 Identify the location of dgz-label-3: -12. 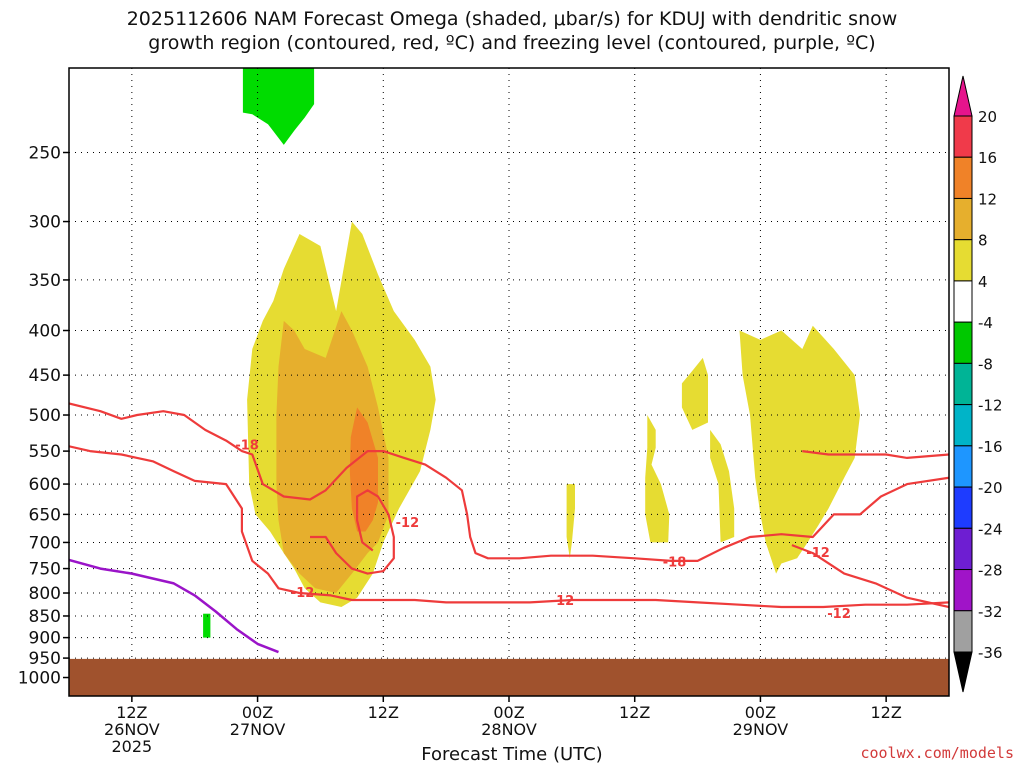
(408, 523).